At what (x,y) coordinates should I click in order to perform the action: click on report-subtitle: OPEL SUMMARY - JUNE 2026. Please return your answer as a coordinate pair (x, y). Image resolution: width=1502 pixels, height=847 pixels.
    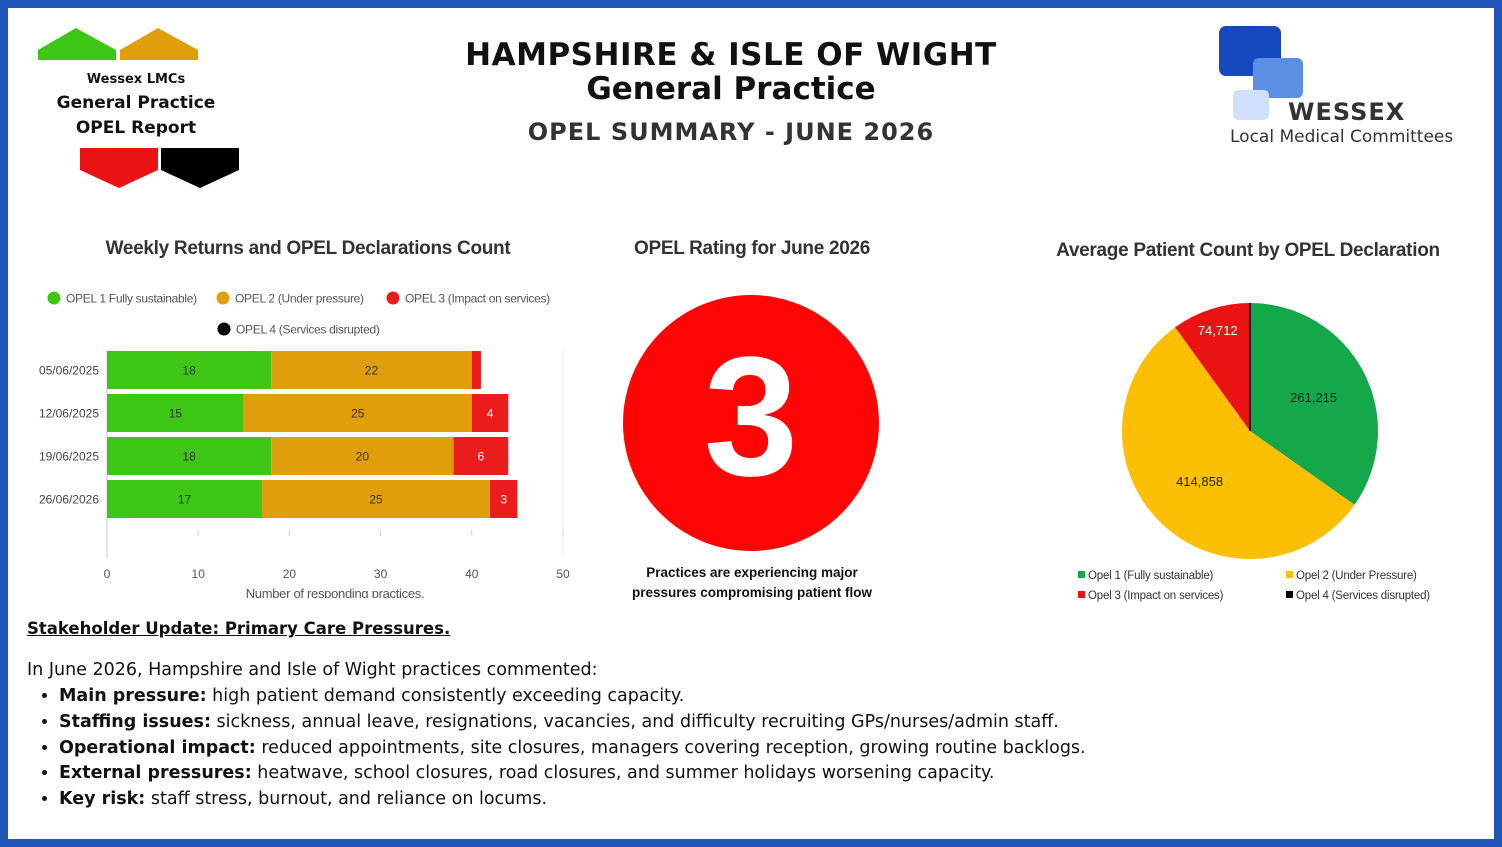
    Looking at the image, I should click on (731, 132).